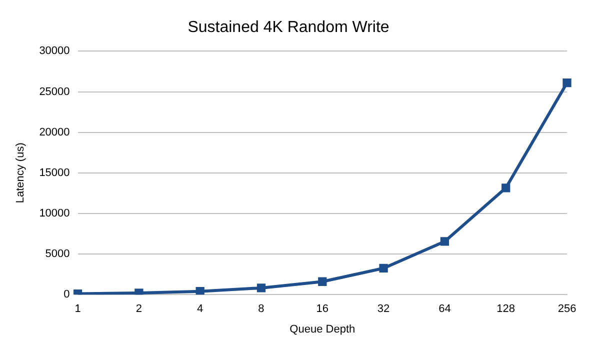 This screenshot has height=350, width=592. What do you see at coordinates (54, 172) in the screenshot?
I see `y-tick-label: 15000` at bounding box center [54, 172].